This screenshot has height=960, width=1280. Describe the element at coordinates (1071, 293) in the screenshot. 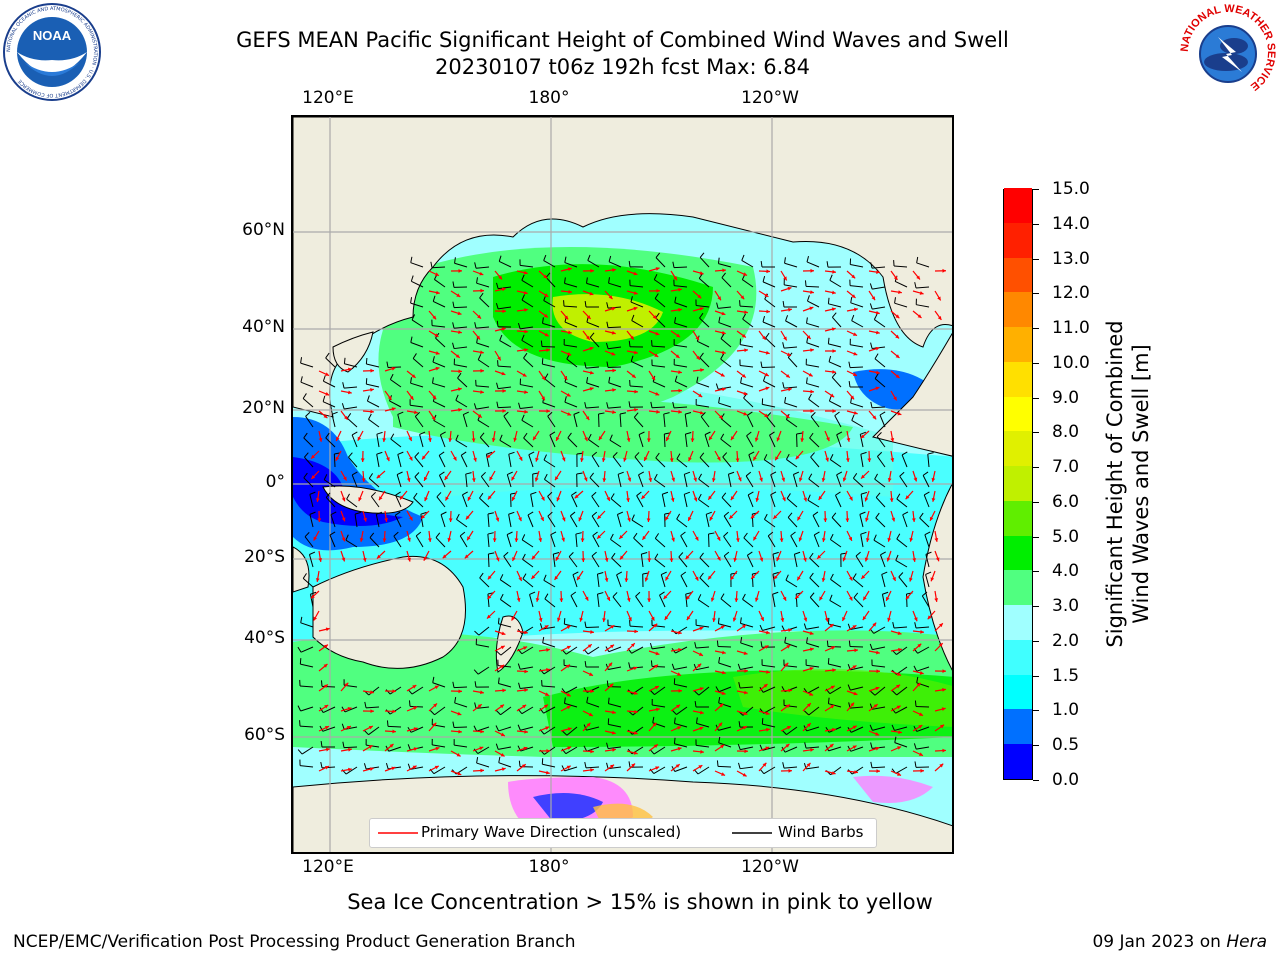

I see `colorbar-tick-label: 12.0` at that location.